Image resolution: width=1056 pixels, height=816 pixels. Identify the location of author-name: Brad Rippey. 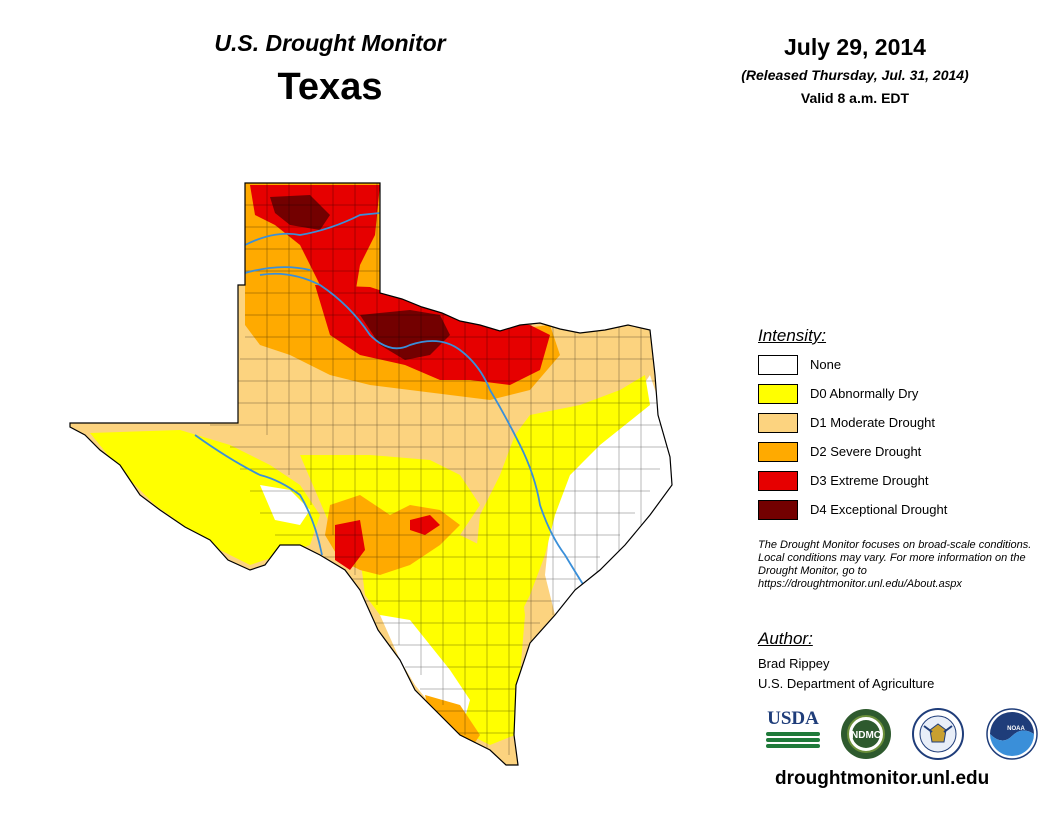
(794, 663).